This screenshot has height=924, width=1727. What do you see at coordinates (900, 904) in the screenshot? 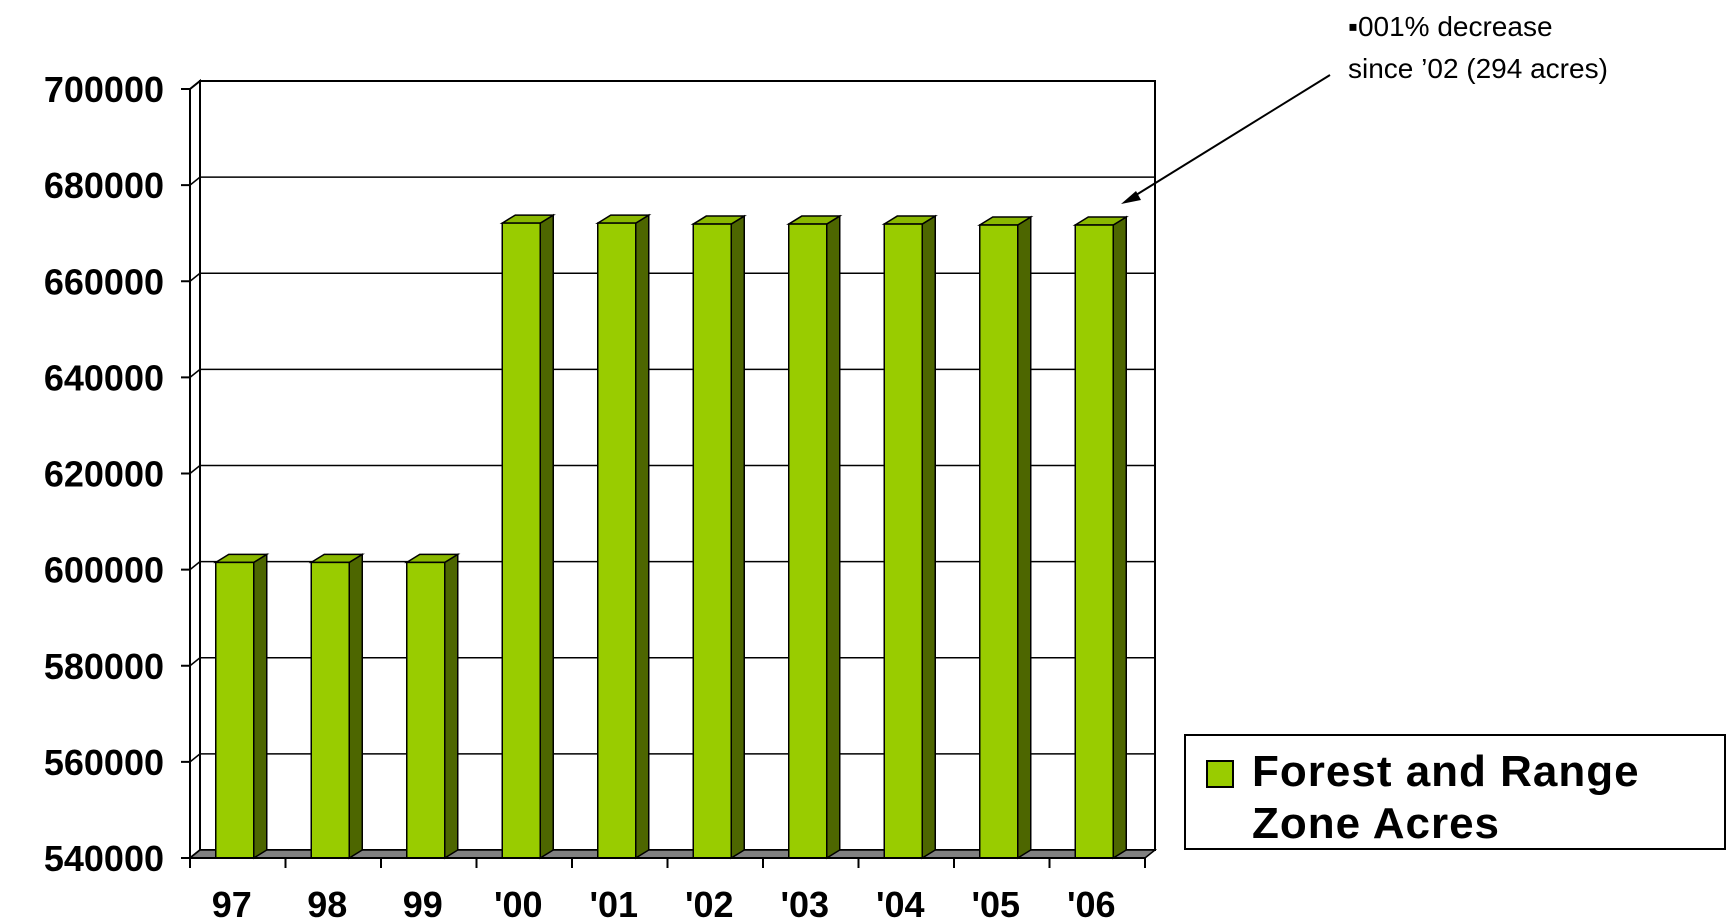
I see `x-tick-label: '04` at bounding box center [900, 904].